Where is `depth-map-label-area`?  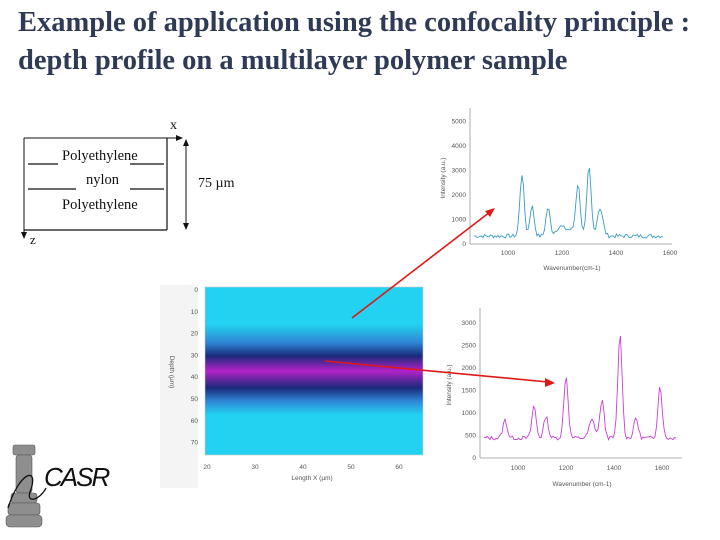
depth-map-label-area is located at coordinates (179, 386).